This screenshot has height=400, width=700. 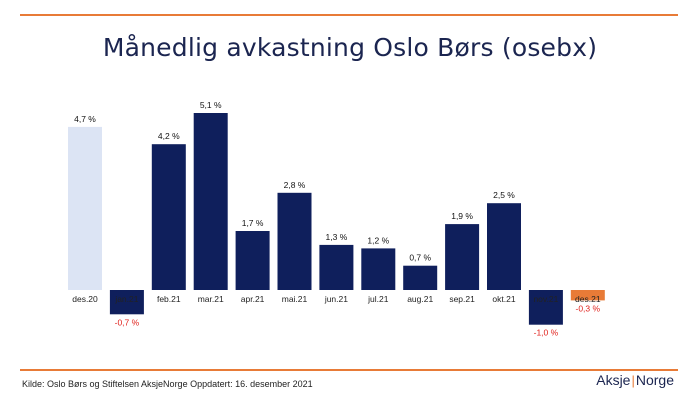 I want to click on bar-des.21, so click(x=587, y=295).